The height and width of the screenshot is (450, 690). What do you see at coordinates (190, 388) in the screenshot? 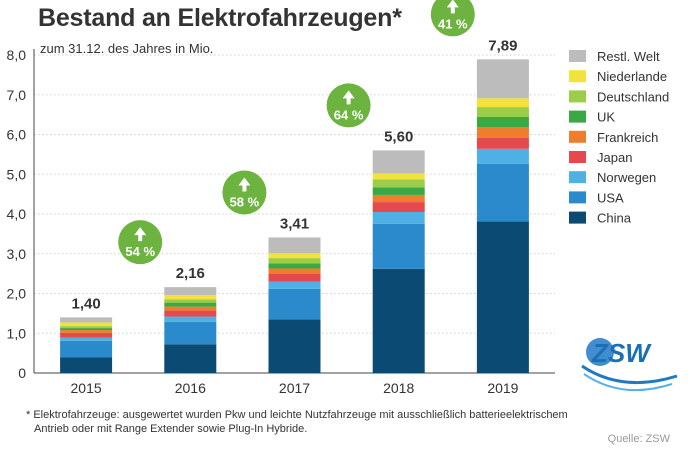
I see `x-tick-label: 2016` at bounding box center [190, 388].